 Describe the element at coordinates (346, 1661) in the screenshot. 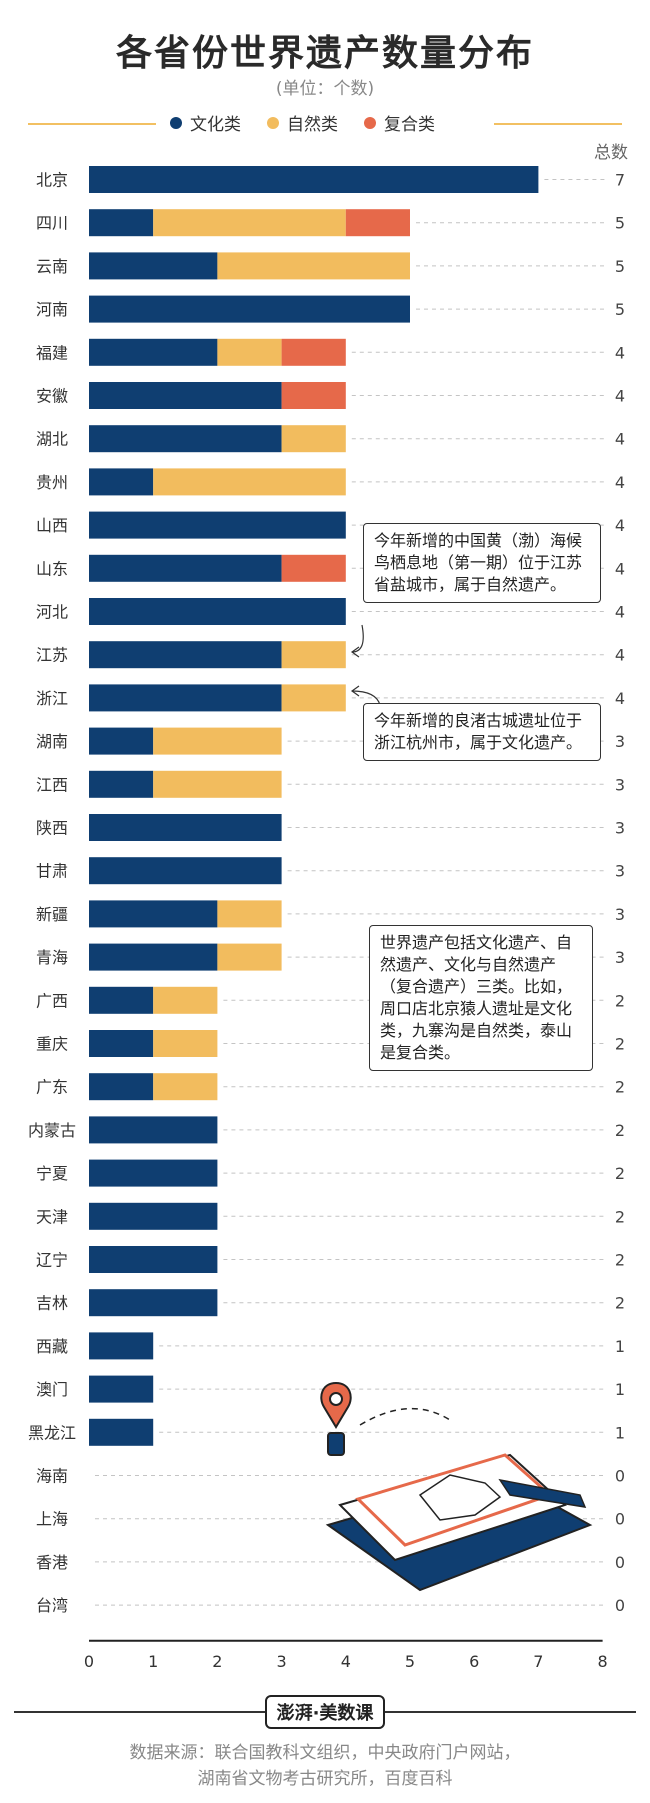

I see `x-tick-label: 4` at that location.